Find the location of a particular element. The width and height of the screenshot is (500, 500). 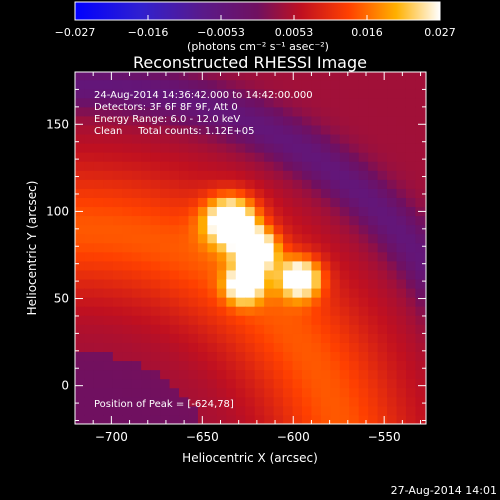

colorbar-tick-label: 0.0053 is located at coordinates (294, 32).